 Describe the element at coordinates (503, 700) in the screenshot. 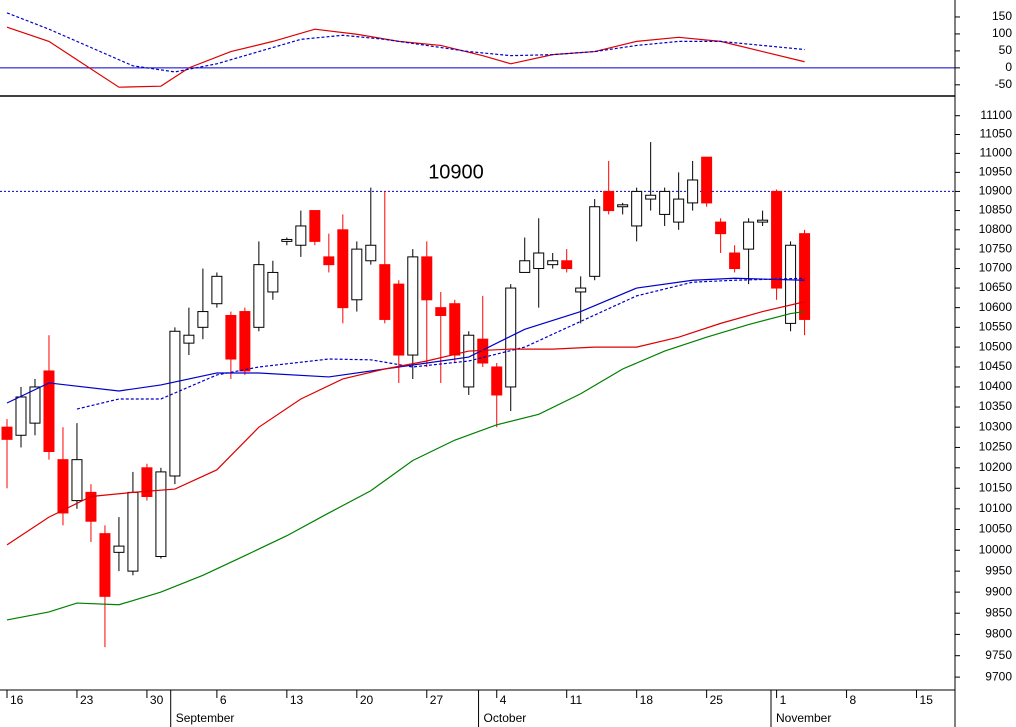

I see `x-tick-label: 4` at that location.